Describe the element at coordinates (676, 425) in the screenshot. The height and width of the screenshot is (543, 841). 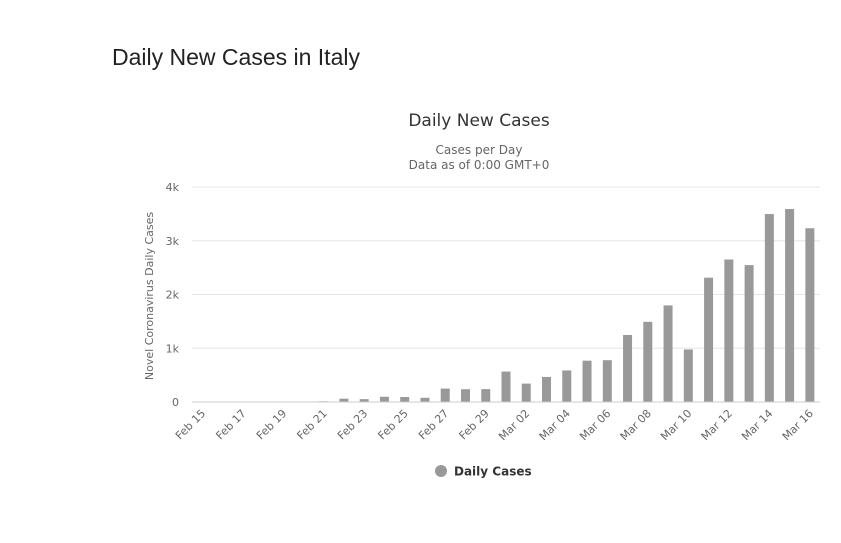
I see `x-tick-label: Mar 10` at that location.